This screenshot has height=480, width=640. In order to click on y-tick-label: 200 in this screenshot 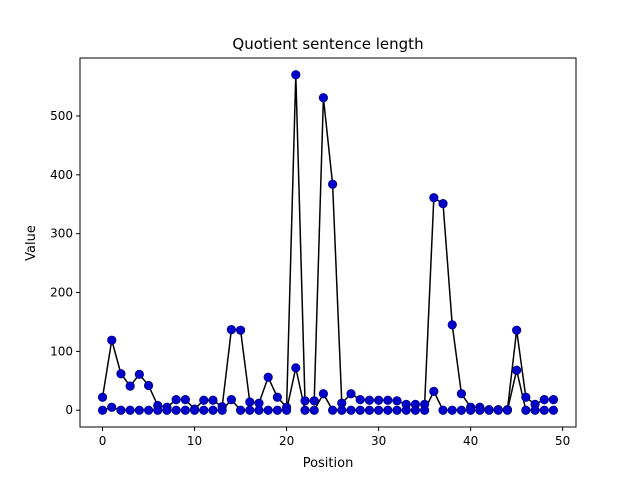, I will do `click(61, 293)`.